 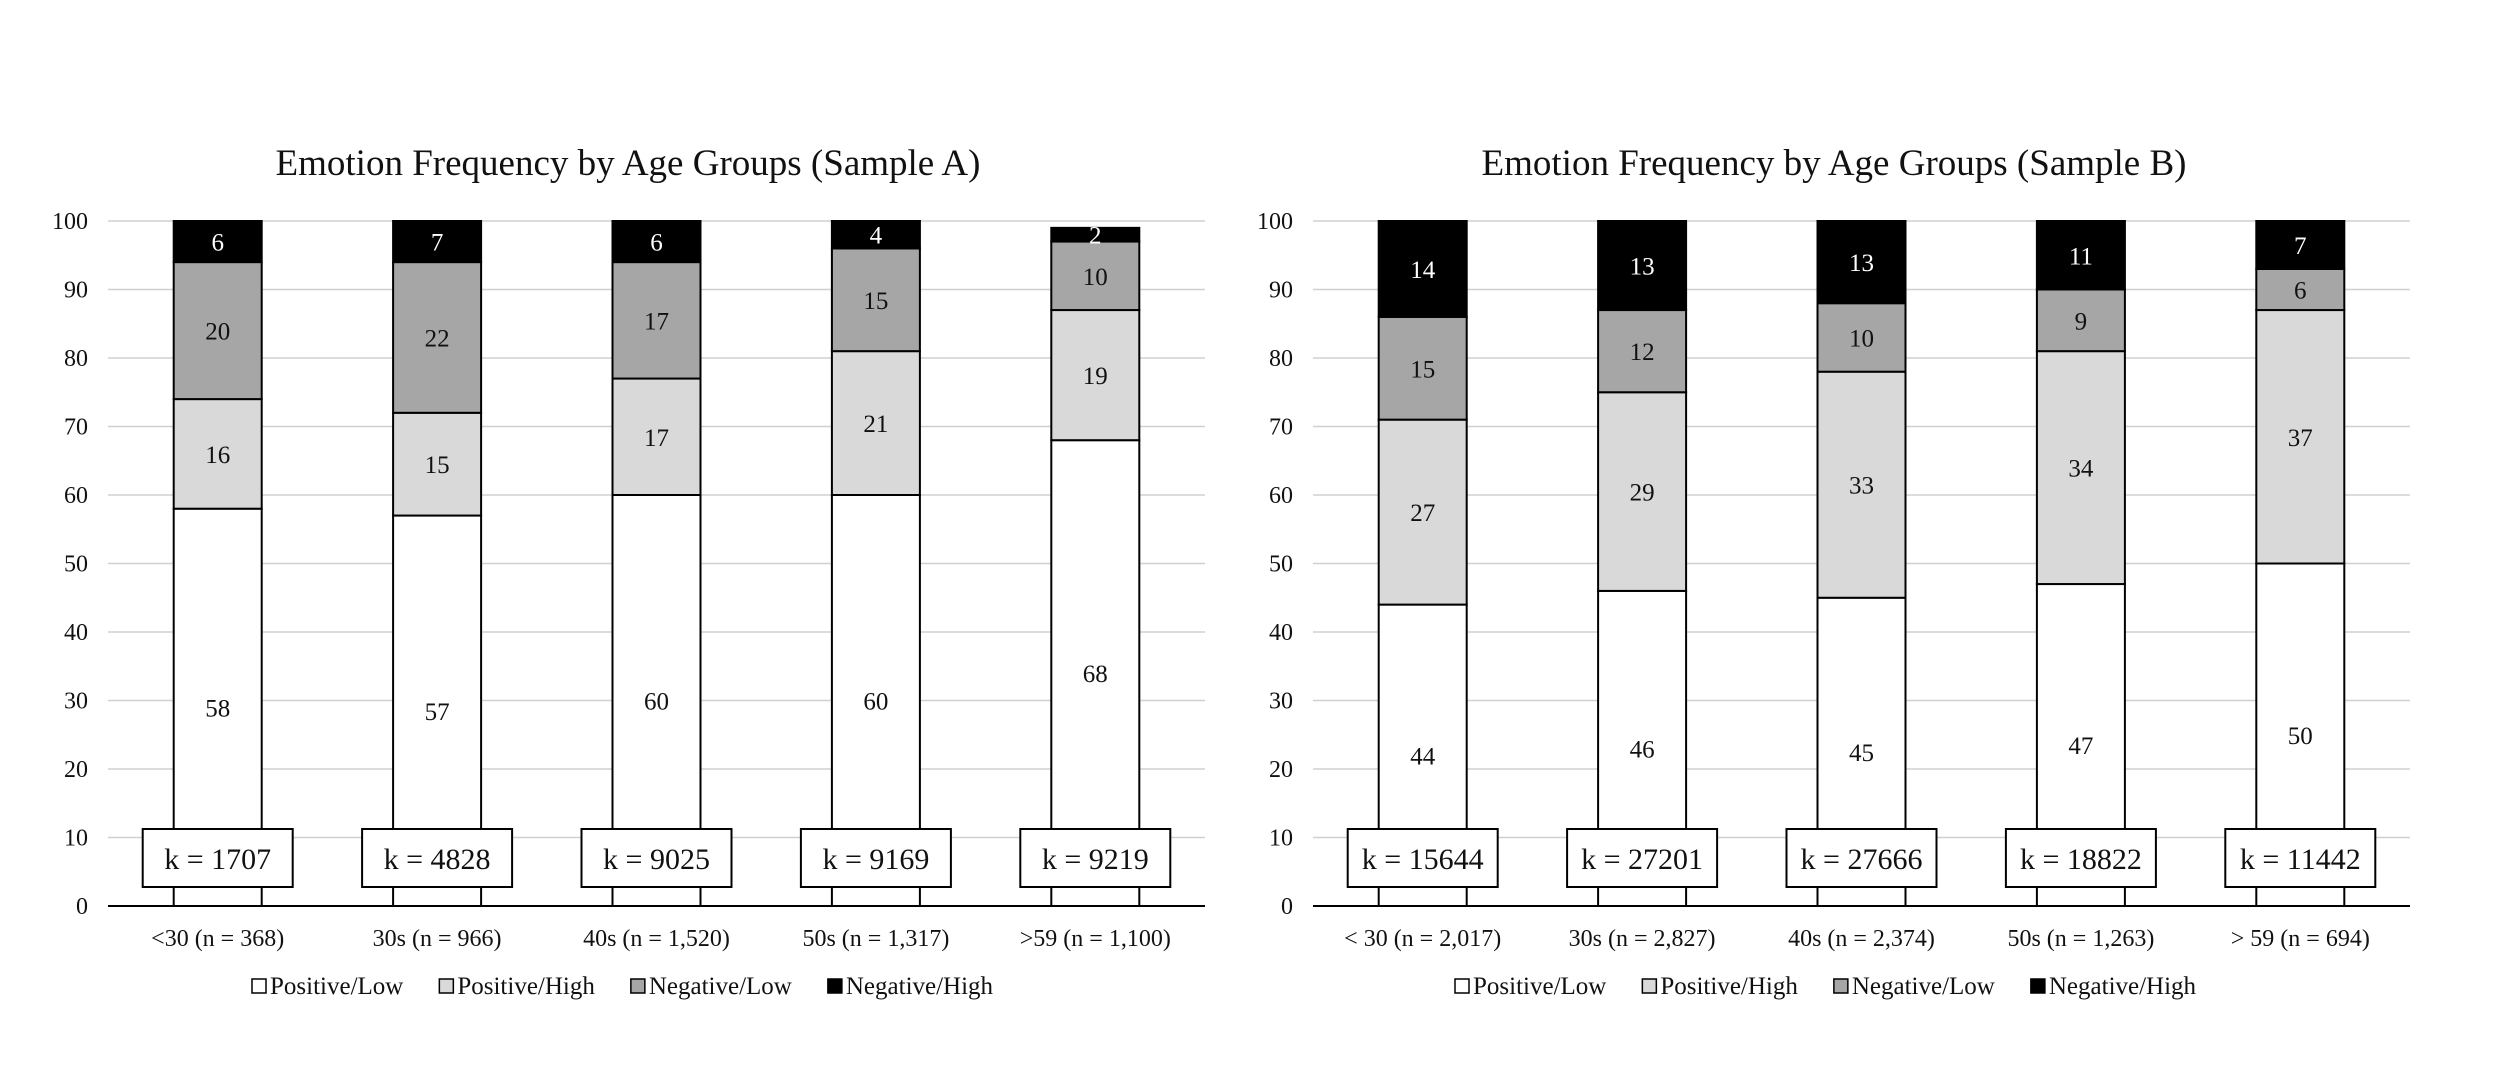 I want to click on k-annotation-label: k = 9025, so click(x=656, y=859).